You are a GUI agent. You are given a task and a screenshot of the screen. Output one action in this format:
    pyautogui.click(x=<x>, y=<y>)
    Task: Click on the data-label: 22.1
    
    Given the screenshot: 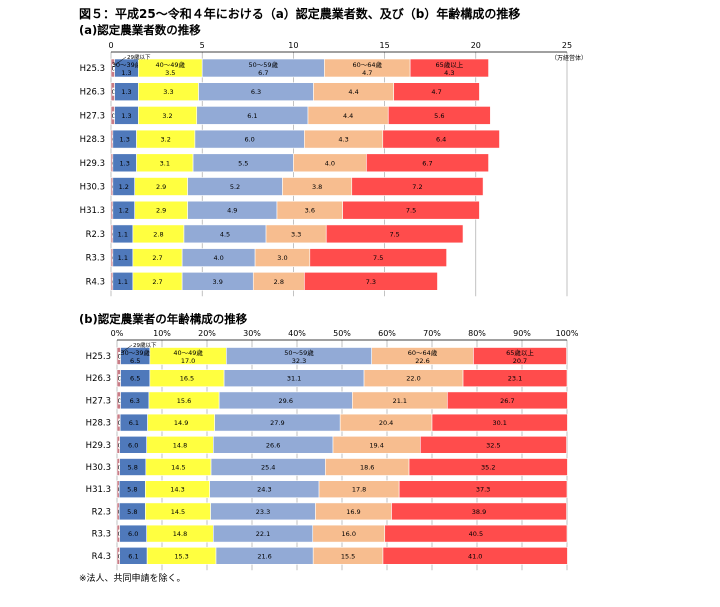 What is the action you would take?
    pyautogui.click(x=263, y=534)
    